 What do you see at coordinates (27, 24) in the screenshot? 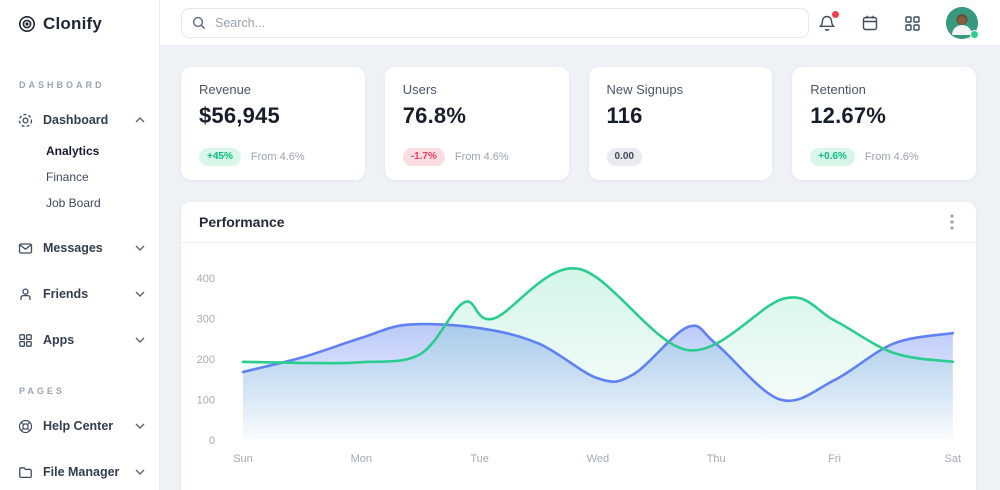
I see `logo-icon` at bounding box center [27, 24].